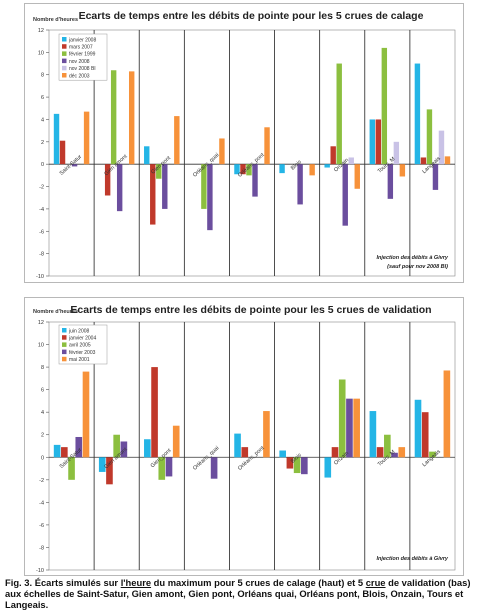  I want to click on legend-label: février 1999, so click(82, 55).